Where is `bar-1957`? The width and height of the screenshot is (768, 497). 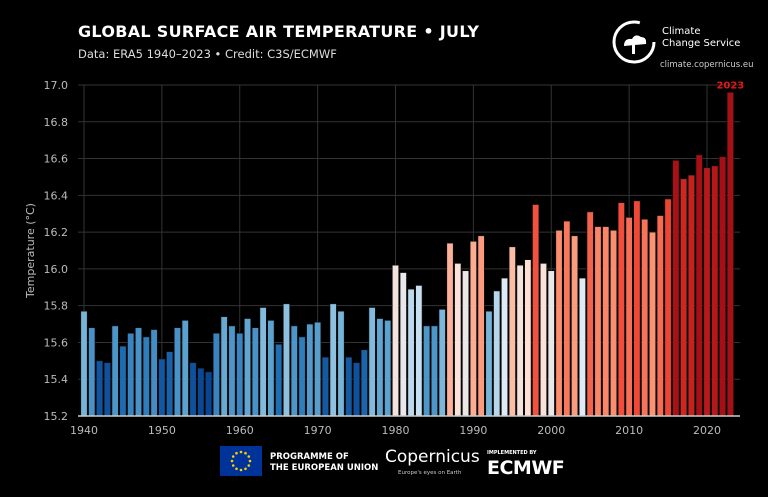
bar-1957 is located at coordinates (216, 374).